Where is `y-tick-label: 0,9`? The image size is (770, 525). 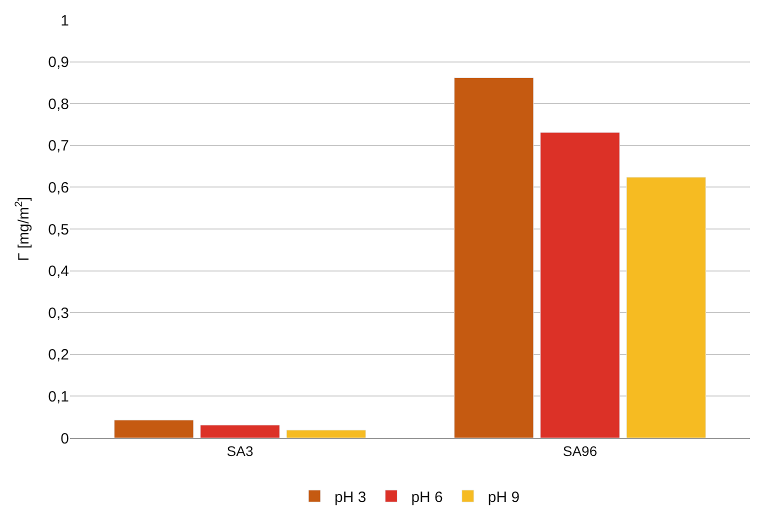
y-tick-label: 0,9 is located at coordinates (58, 63).